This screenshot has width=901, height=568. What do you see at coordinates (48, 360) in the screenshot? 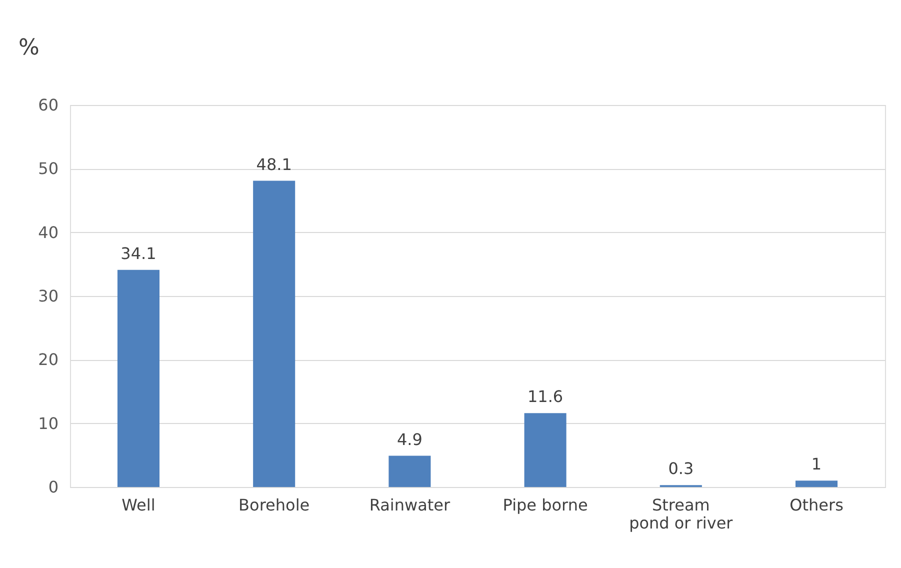
I see `y-tick-label: 20` at bounding box center [48, 360].